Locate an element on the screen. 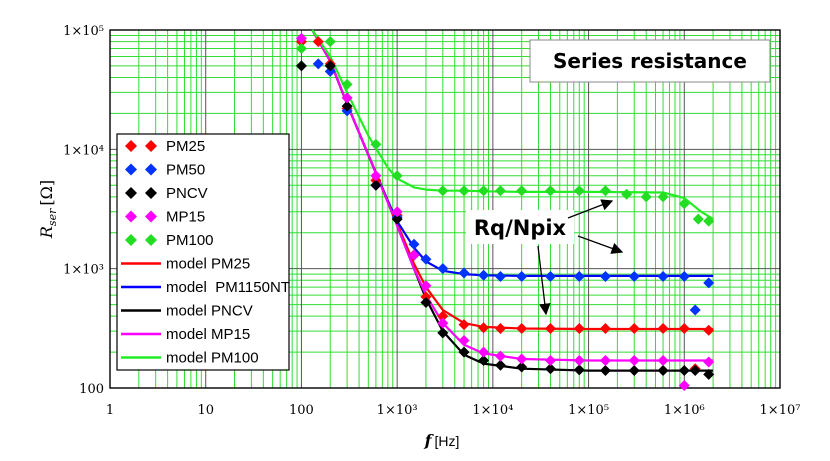 Image resolution: width=830 pixels, height=461 pixels. legend-marker-pm50 is located at coordinates (151, 169).